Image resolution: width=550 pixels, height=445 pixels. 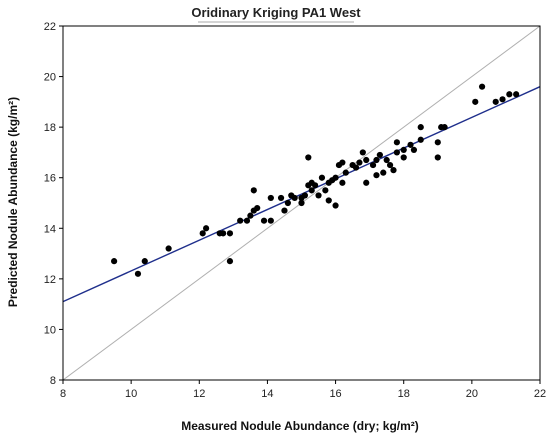 I want to click on x-tick-label: 22, so click(x=540, y=394).